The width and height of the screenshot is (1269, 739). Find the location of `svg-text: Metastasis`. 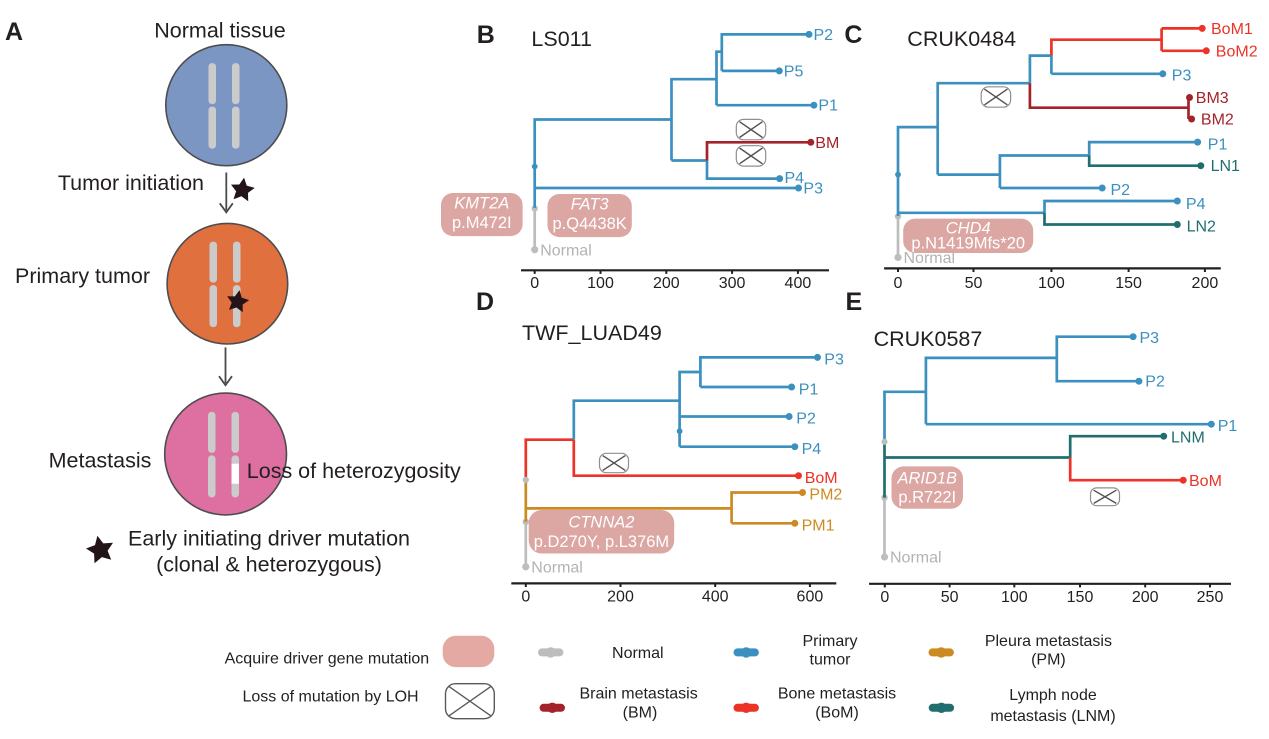

svg-text: Metastasis is located at coordinates (100, 461).